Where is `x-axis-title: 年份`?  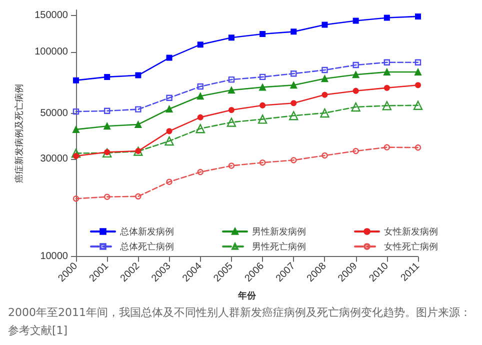
x-axis-title: 年份 is located at coordinates (247, 295).